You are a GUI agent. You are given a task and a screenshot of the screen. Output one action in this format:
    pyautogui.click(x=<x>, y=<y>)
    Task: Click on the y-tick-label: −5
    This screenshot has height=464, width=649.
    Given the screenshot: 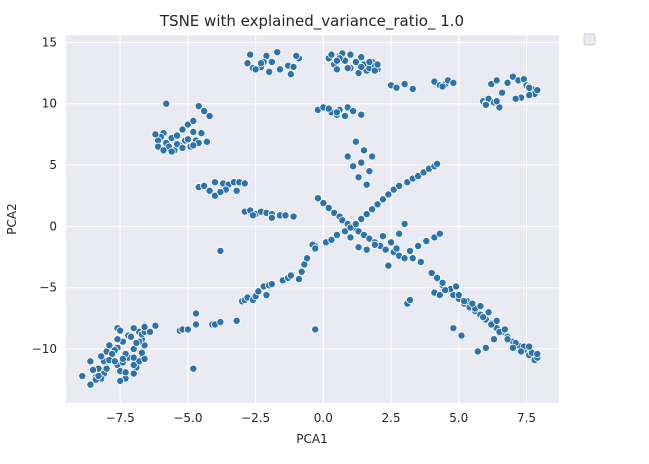 What is the action you would take?
    pyautogui.click(x=48, y=288)
    